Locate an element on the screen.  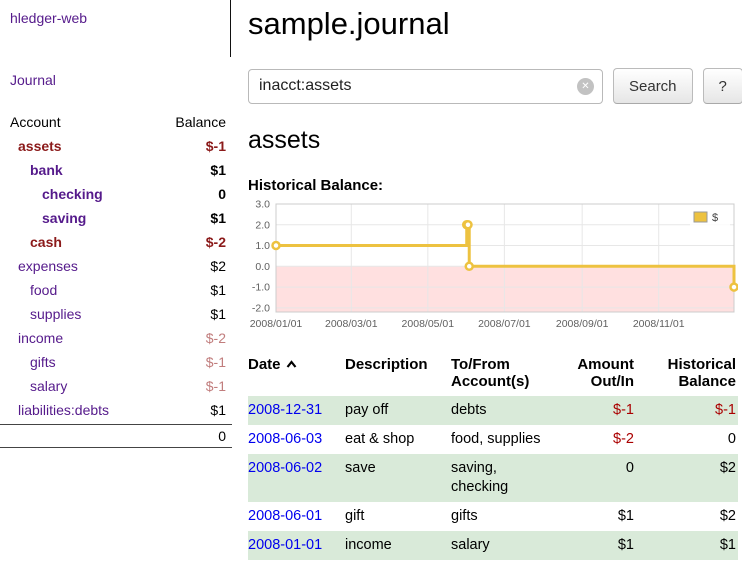
plot-border is located at coordinates (505, 258).